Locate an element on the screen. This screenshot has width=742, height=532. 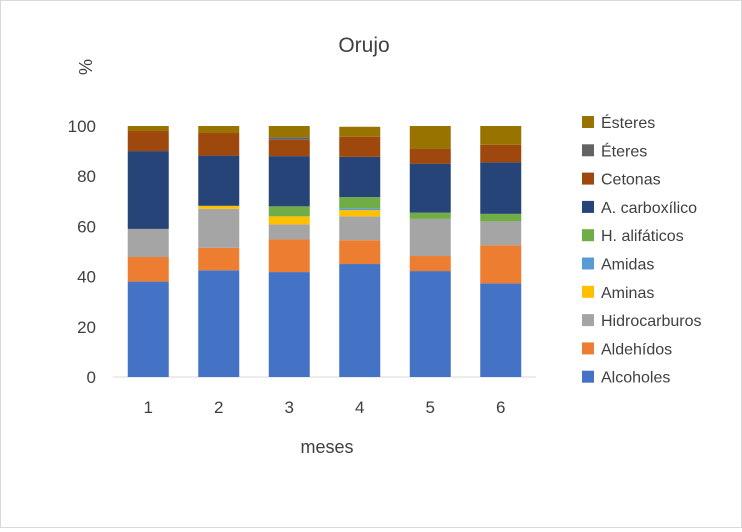
y-tick-label: 100 is located at coordinates (82, 126).